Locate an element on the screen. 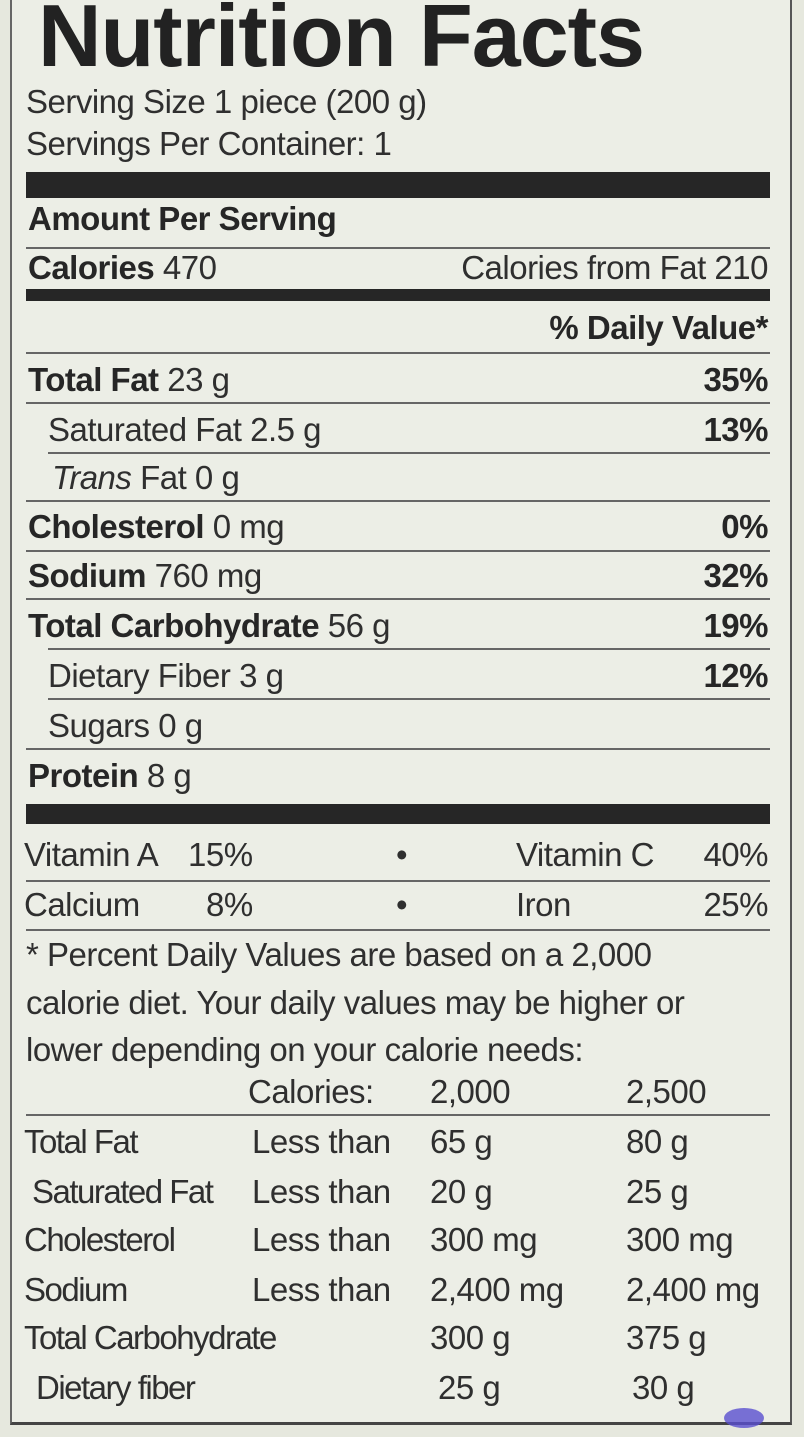 The height and width of the screenshot is (1437, 804). nutrient-label: Total Fat is located at coordinates (93, 379).